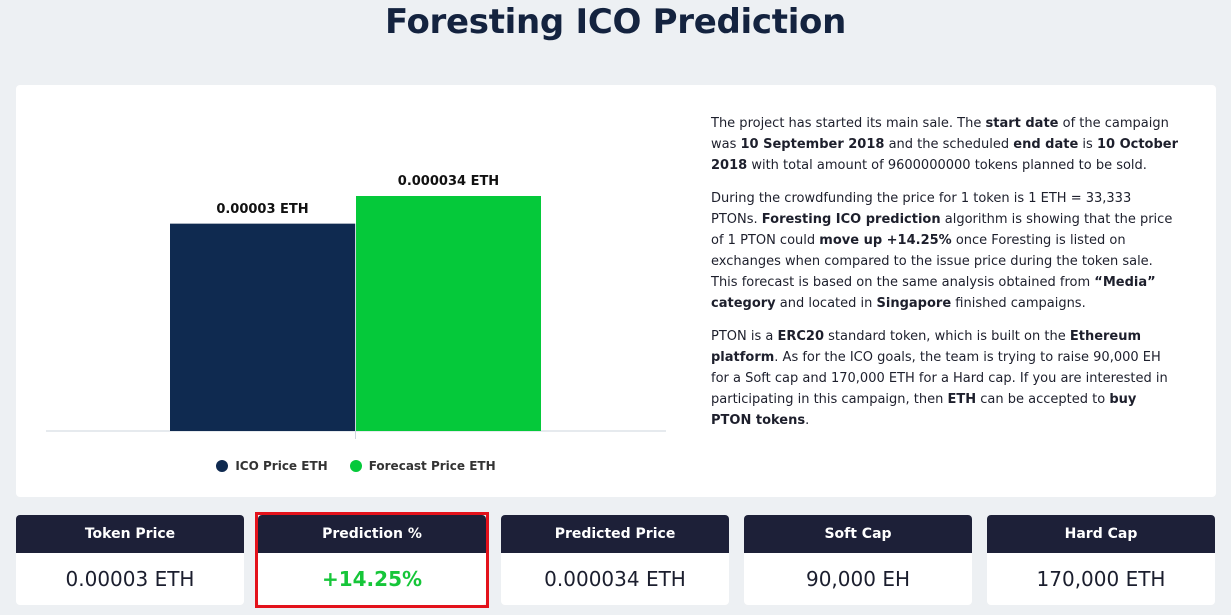 This screenshot has height=615, width=1231. Describe the element at coordinates (885, 240) in the screenshot. I see `bold-run-3: move up +14.25%` at that location.